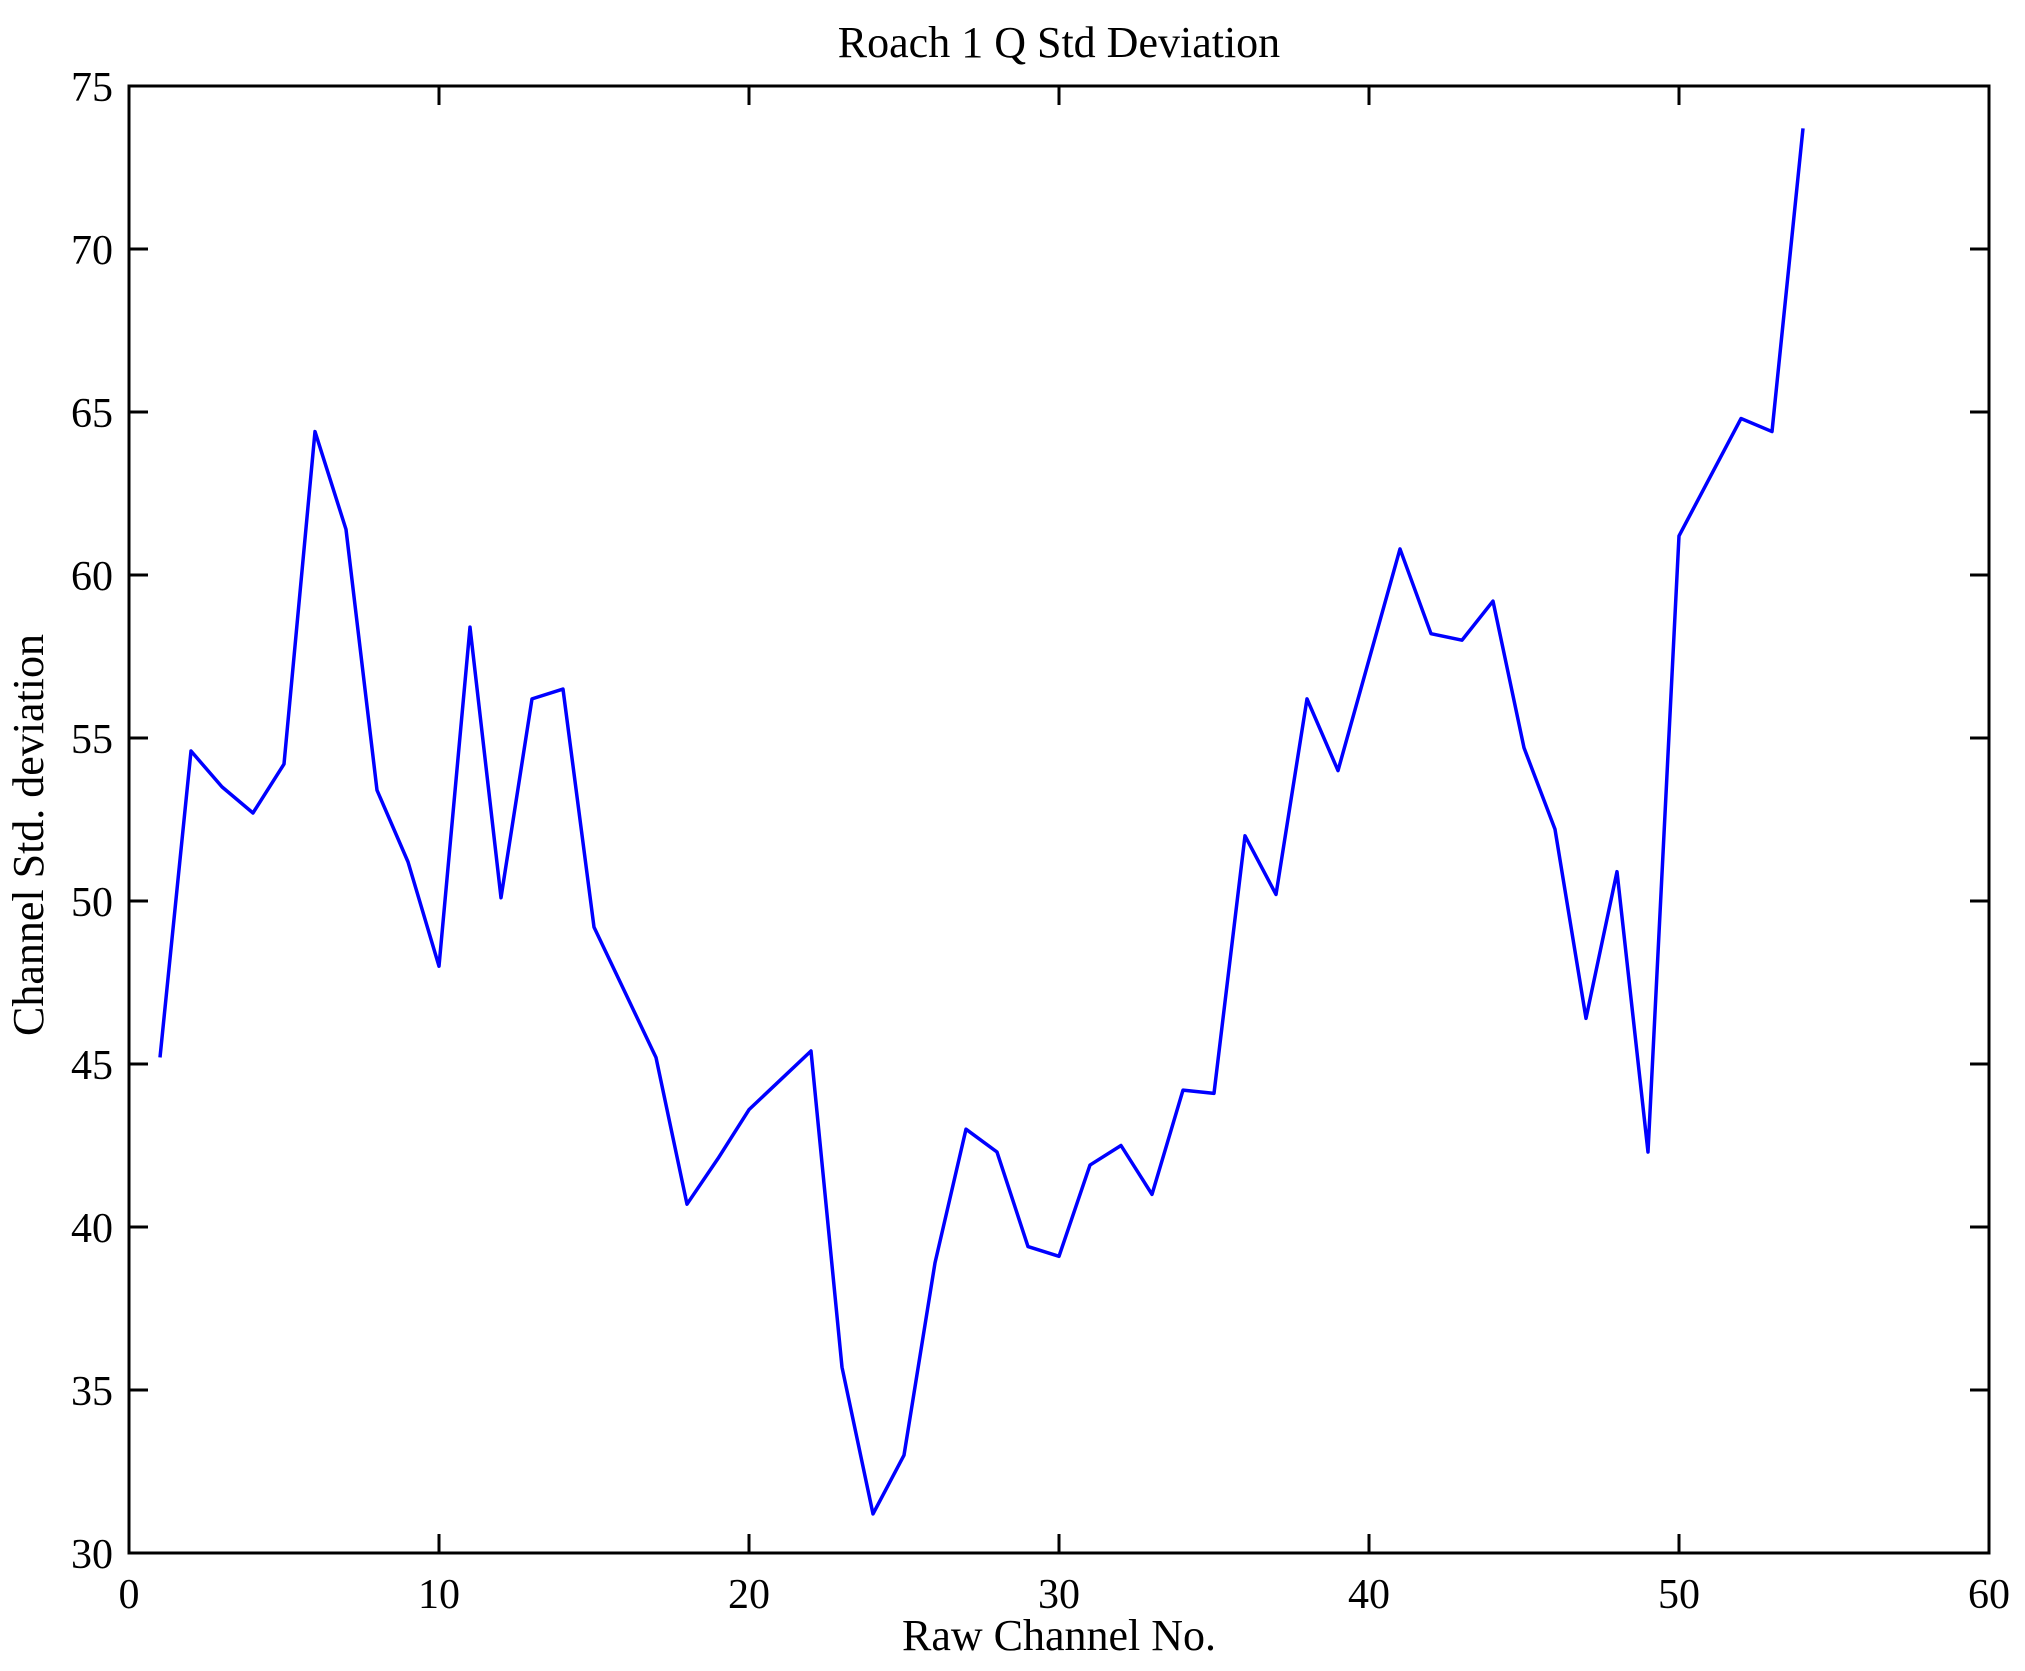 The width and height of the screenshot is (2025, 1671). I want to click on x-tick-labels: 0 10 20 30 40 50 60, so click(1065, 1595).